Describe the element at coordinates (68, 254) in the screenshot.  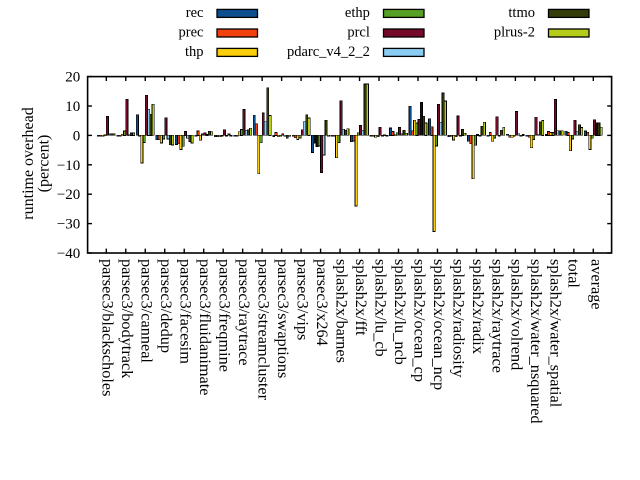
I see `svg-text: −40` at that location.